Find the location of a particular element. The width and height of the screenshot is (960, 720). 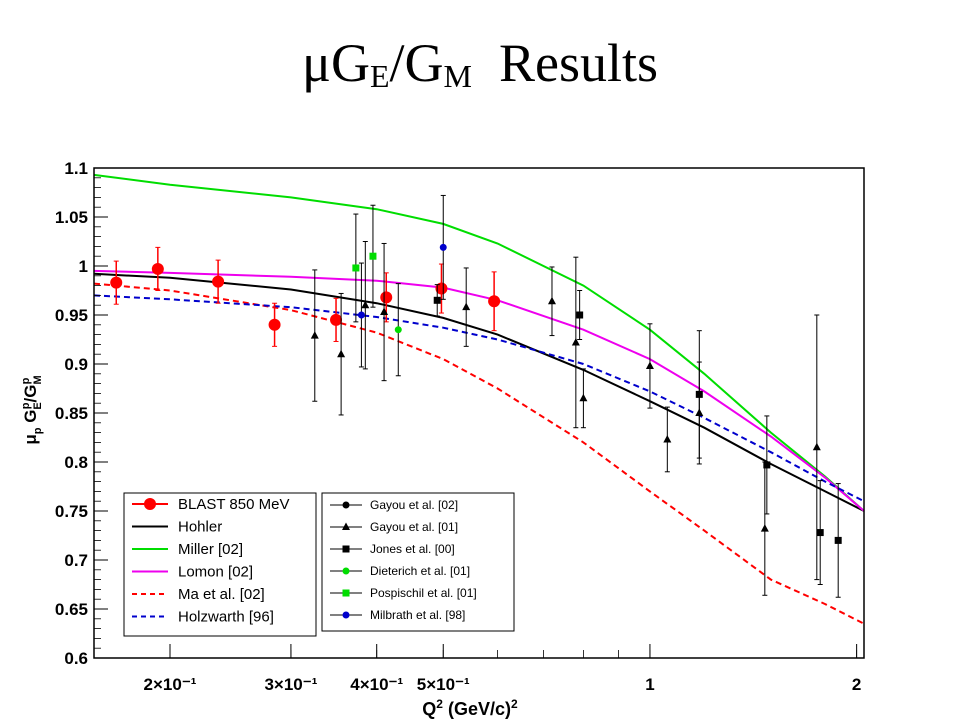

title-suffix: Results is located at coordinates (578, 63).